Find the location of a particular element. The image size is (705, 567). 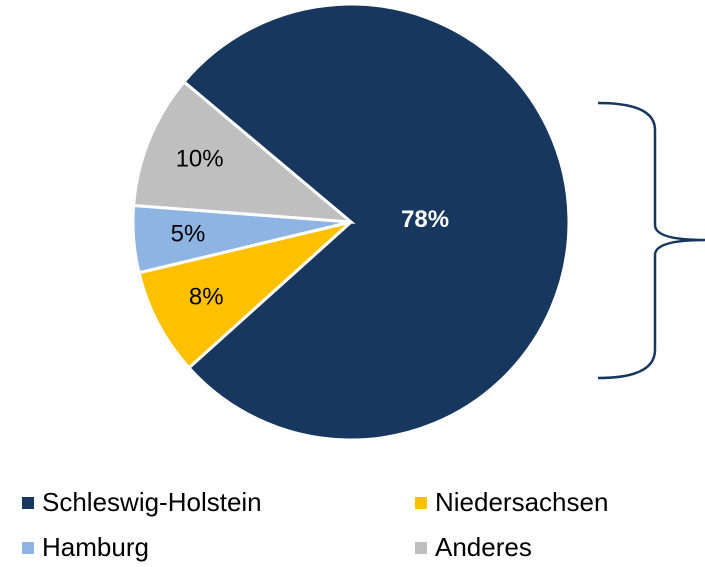

brace is located at coordinates (651, 240).